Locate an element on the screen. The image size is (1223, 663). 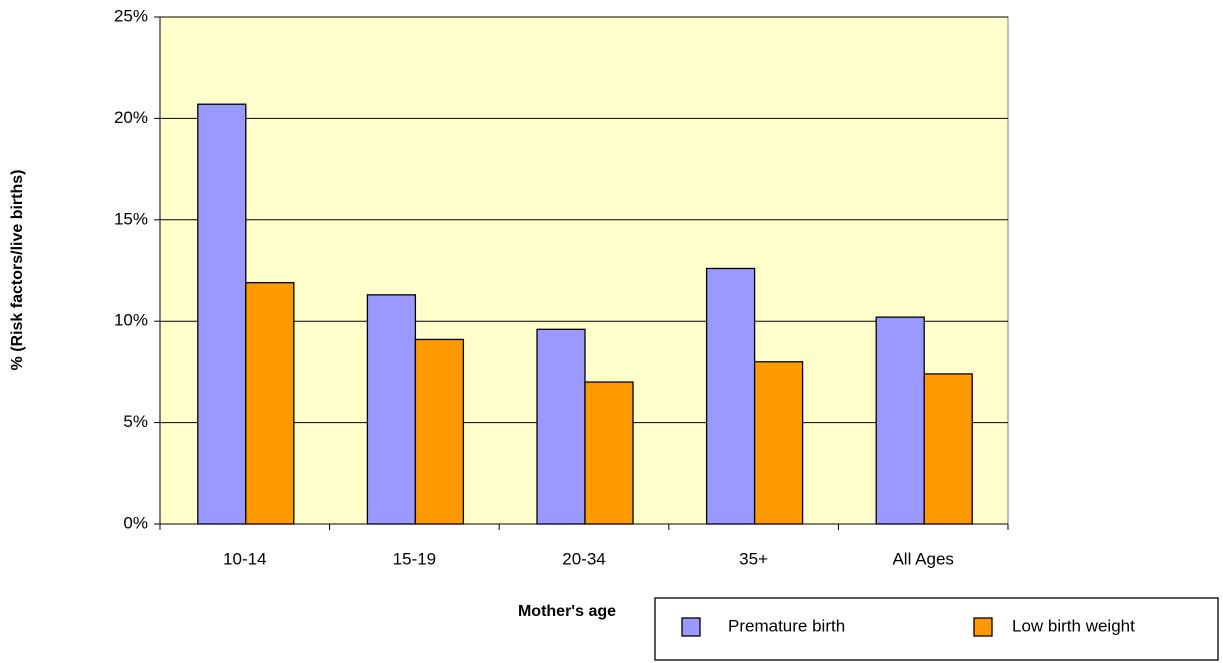
y-tick-label: 20% is located at coordinates (131, 117).